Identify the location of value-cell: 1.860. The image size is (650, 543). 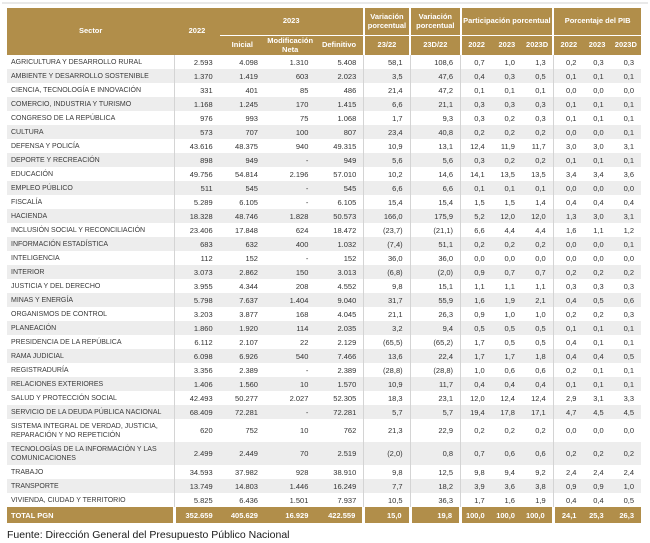
(196, 328).